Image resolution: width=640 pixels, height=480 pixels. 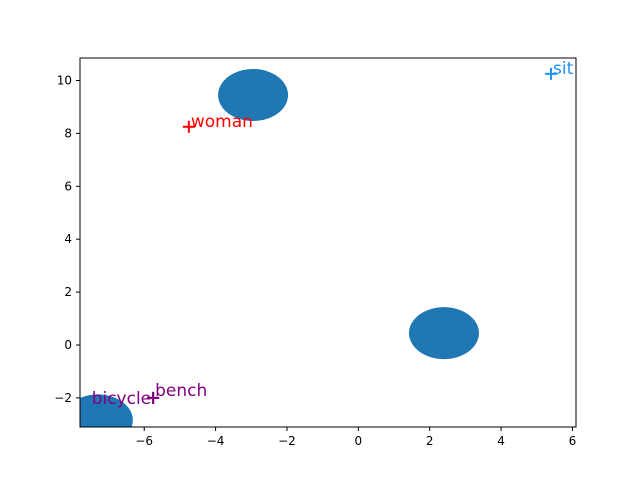 I want to click on marker-bicycle, so click(x=153, y=397).